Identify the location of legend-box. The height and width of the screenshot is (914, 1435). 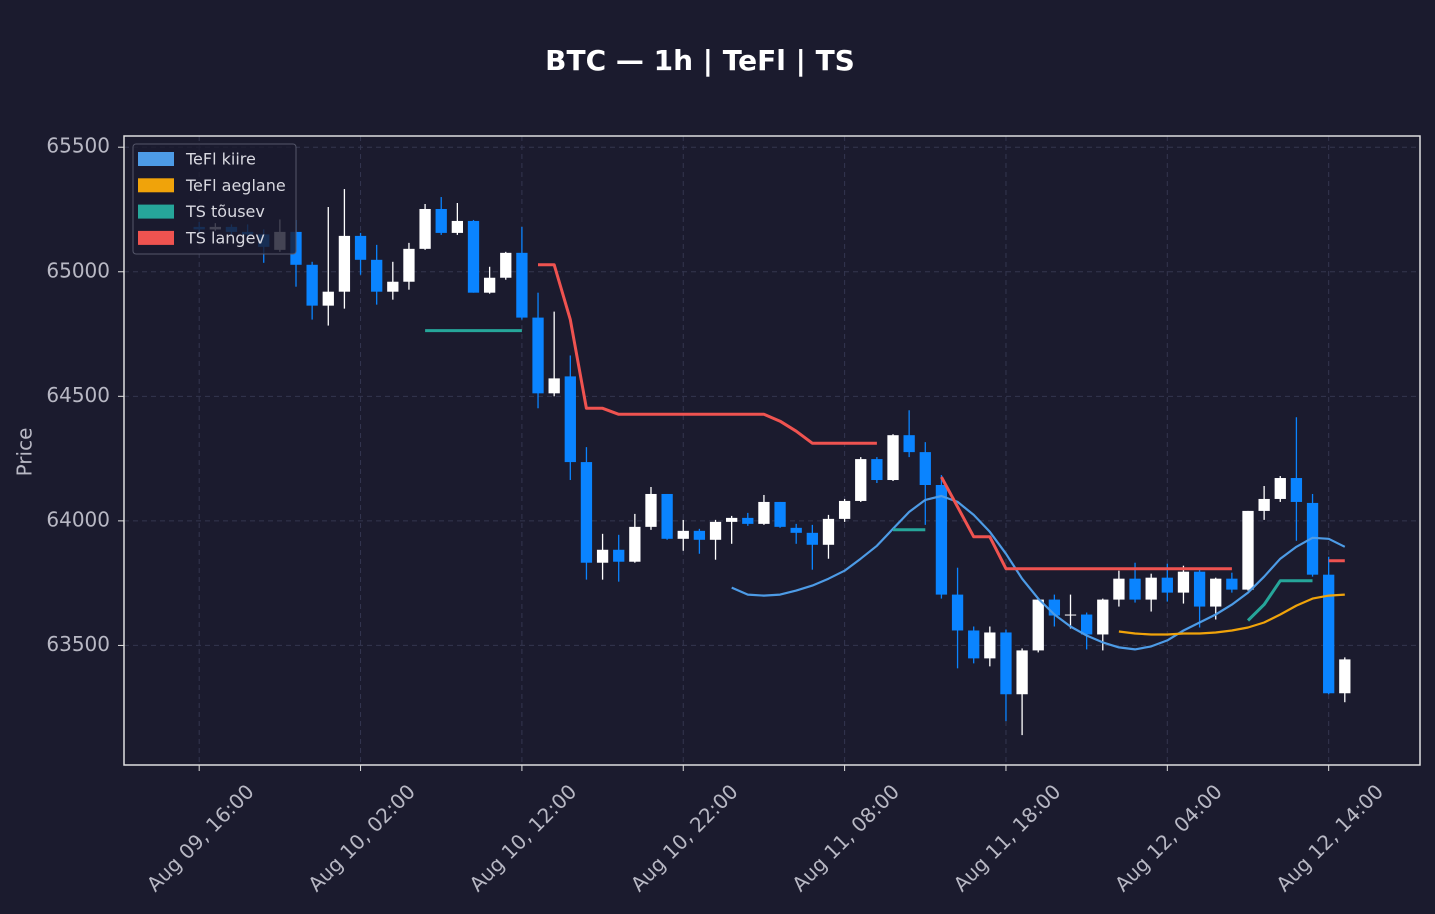
(214, 199).